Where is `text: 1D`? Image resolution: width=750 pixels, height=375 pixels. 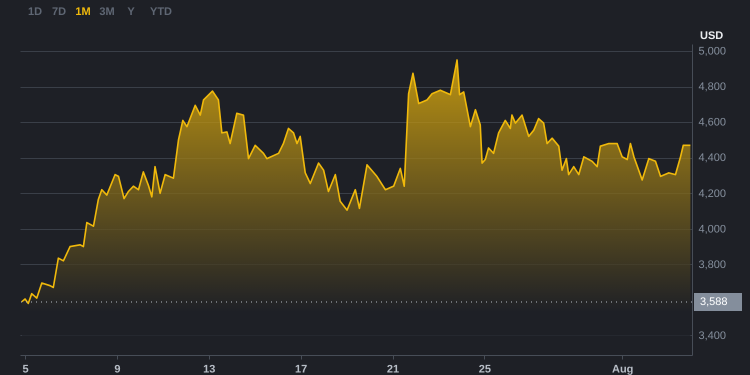 text: 1D is located at coordinates (35, 12).